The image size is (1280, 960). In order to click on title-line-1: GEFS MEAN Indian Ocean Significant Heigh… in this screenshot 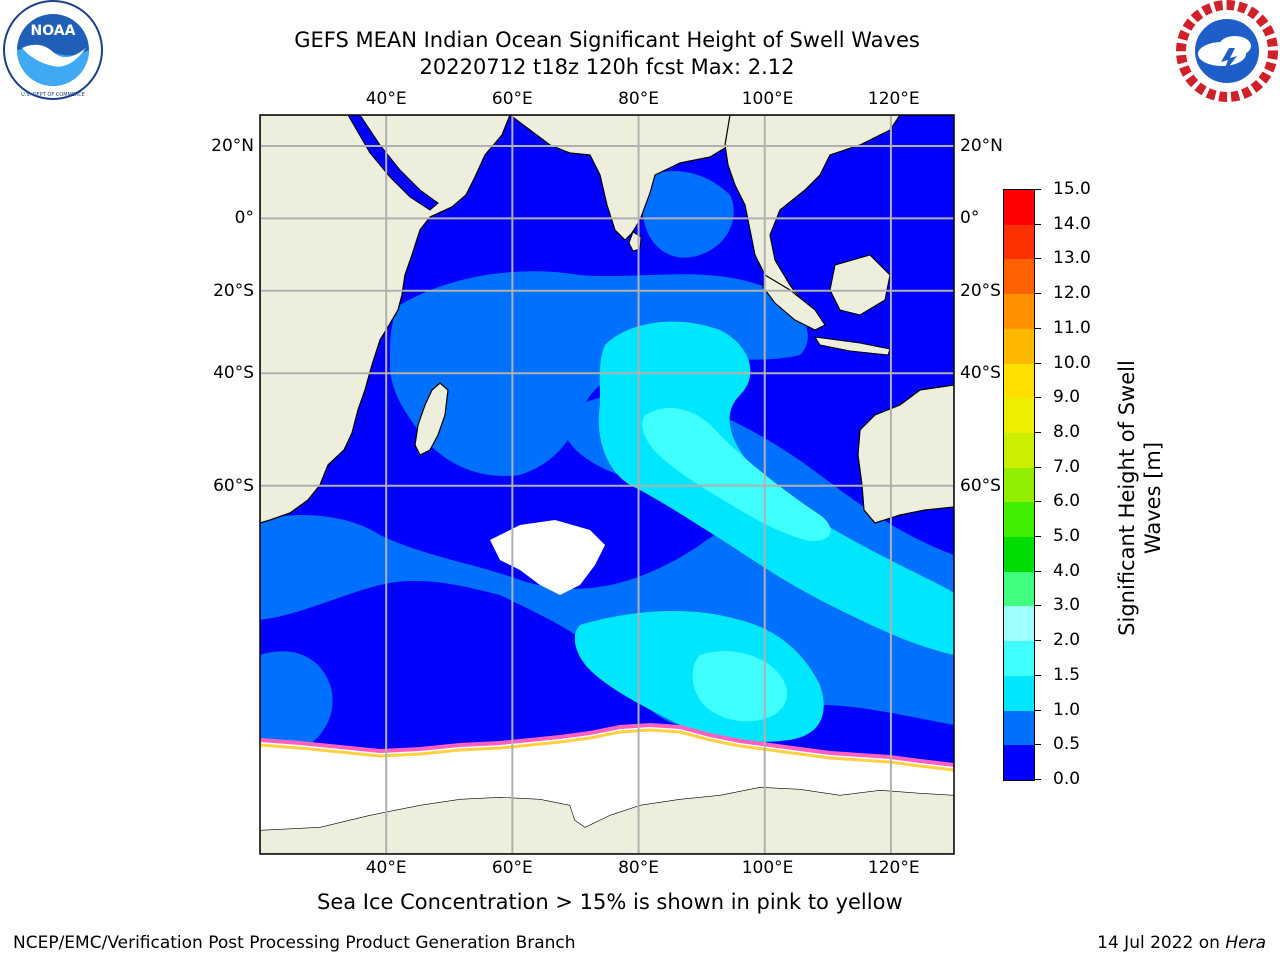, I will do `click(607, 40)`.